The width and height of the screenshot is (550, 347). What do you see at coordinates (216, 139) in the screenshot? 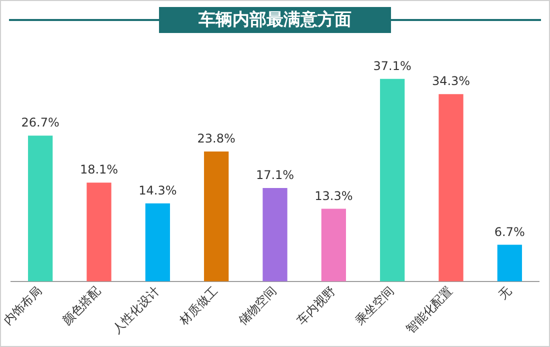
I see `data-label: 23.8%` at bounding box center [216, 139].